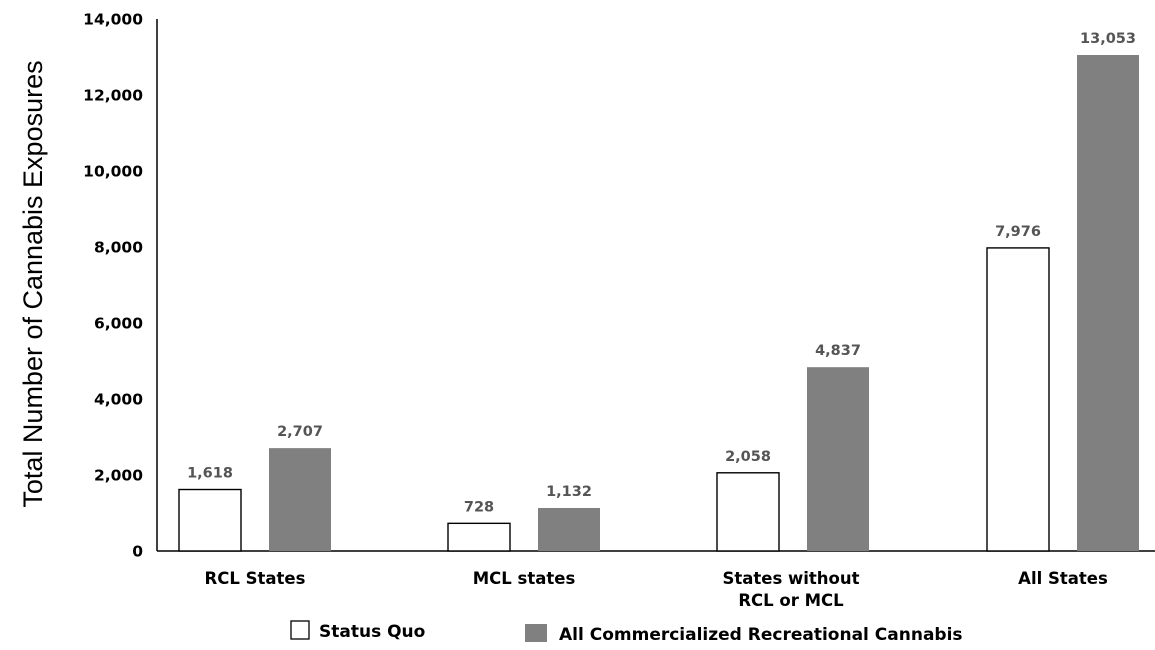 The height and width of the screenshot is (650, 1155). Describe the element at coordinates (569, 492) in the screenshot. I see `data-label: 1,132` at that location.